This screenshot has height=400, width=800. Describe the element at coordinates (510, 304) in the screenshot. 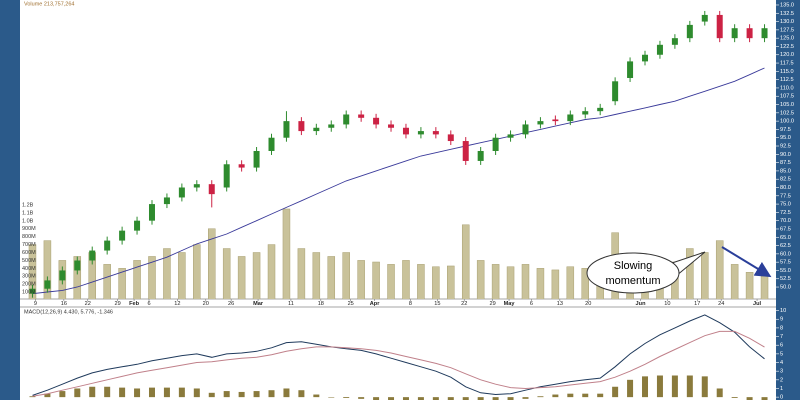

I see `x-tick-label: May` at that location.